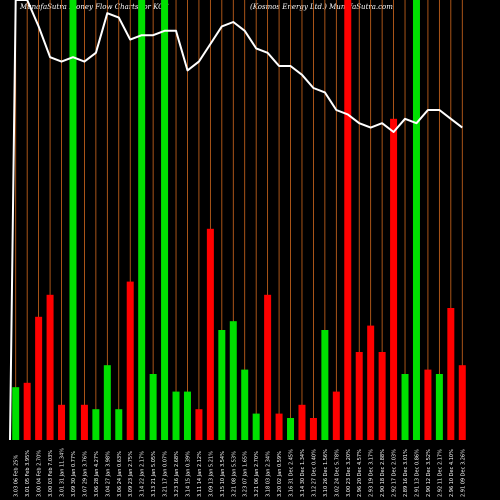 Image resolution: width=500 pixels, height=500 pixels. I want to click on x-tick-label: 2.96 20 Dec 4.57%, so click(360, 473).